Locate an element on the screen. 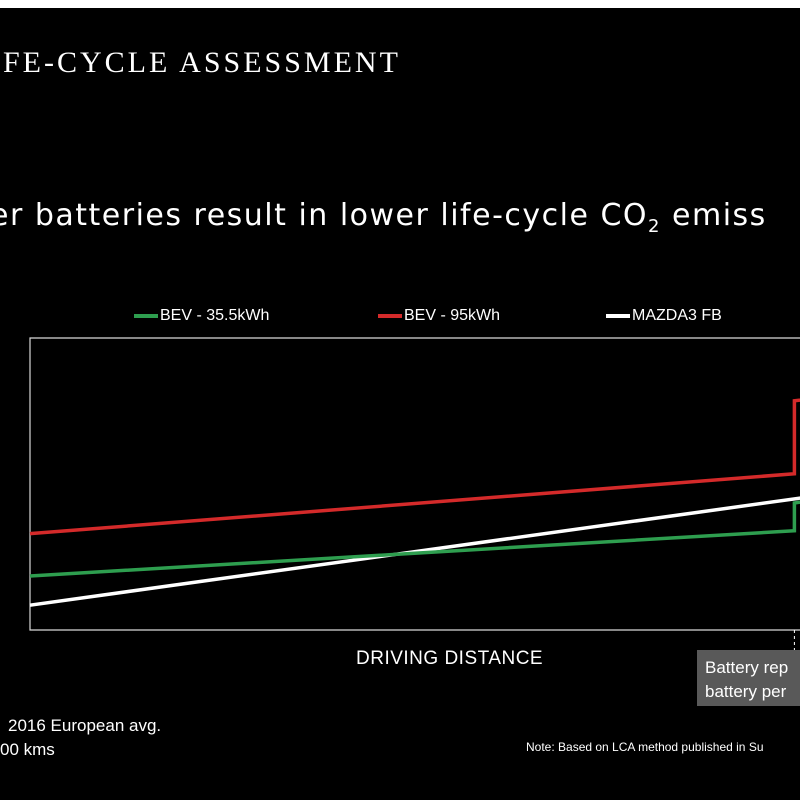  annotation-box: Battery rep battery per is located at coordinates (748, 678).